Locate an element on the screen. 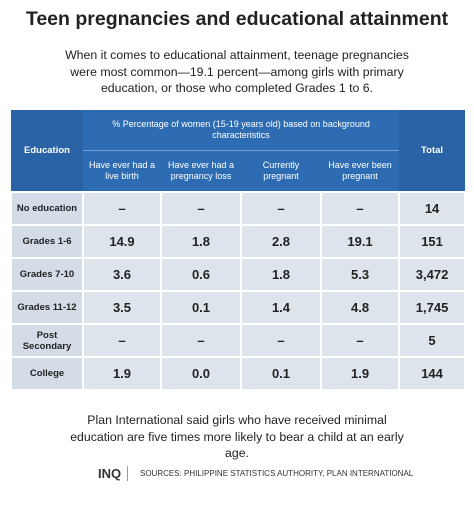 This screenshot has width=474, height=511. cell: 4.8 is located at coordinates (360, 307).